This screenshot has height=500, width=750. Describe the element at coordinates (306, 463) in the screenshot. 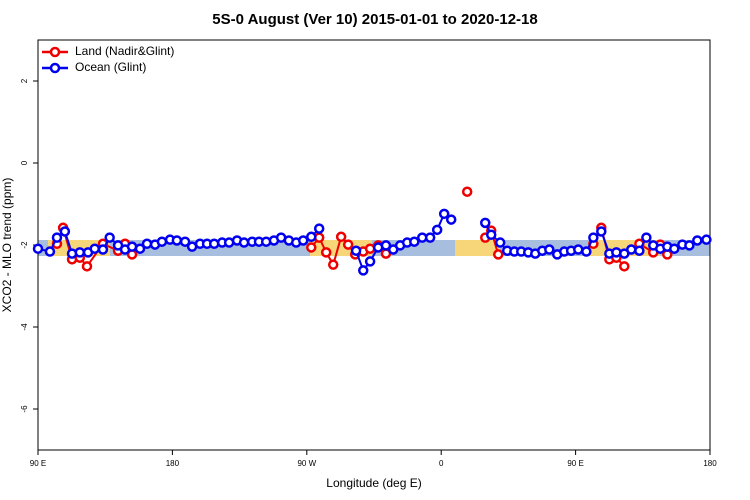

I see `x-tick-label: 90 W` at that location.